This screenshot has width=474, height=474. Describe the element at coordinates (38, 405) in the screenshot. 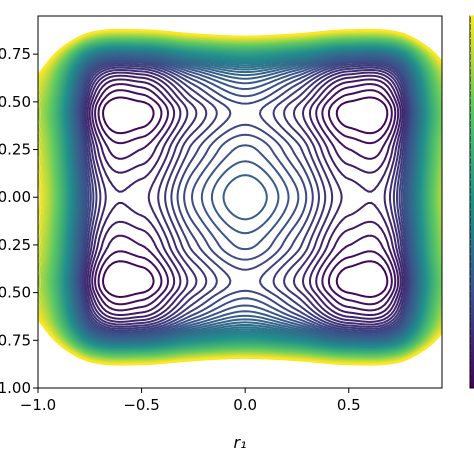

I see `x-tick-label: −1.0` at that location.